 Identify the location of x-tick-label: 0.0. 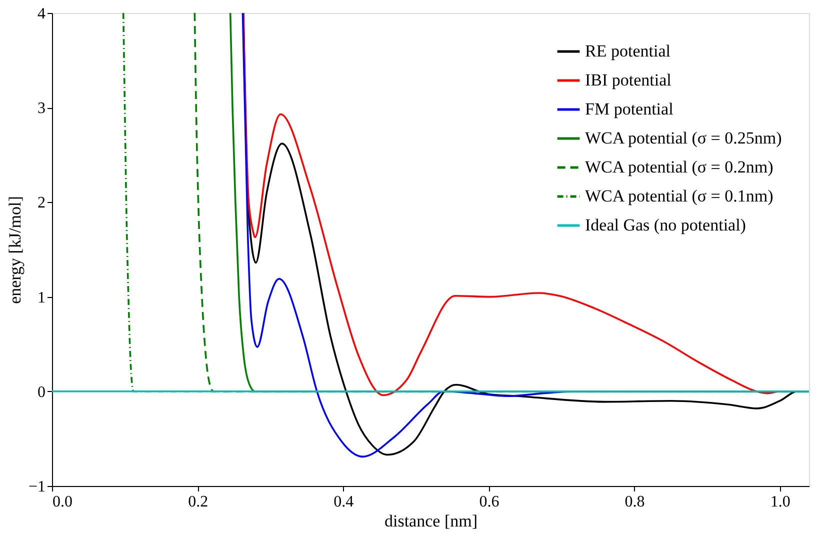
(62, 502).